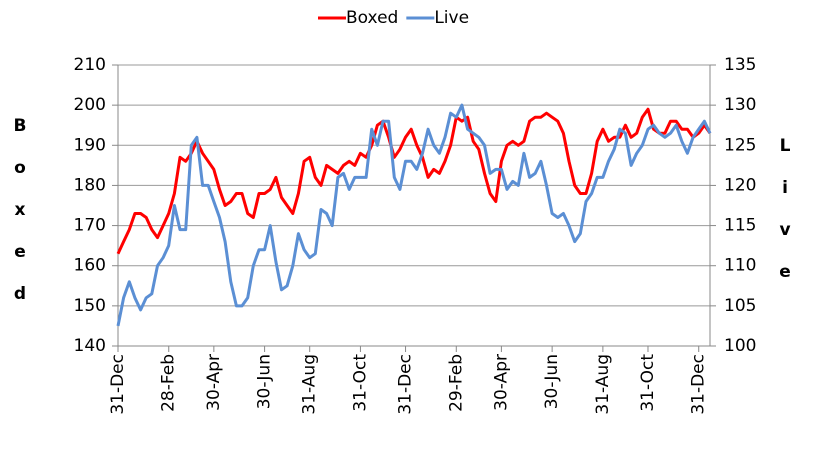 Image resolution: width=817 pixels, height=458 pixels. Describe the element at coordinates (740, 306) in the screenshot. I see `y2-tick-label: 105` at that location.